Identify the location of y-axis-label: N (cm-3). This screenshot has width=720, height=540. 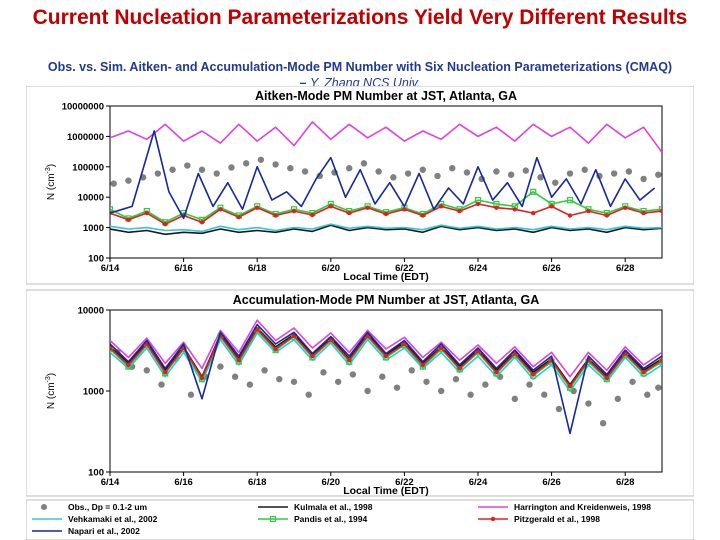
(51, 182).